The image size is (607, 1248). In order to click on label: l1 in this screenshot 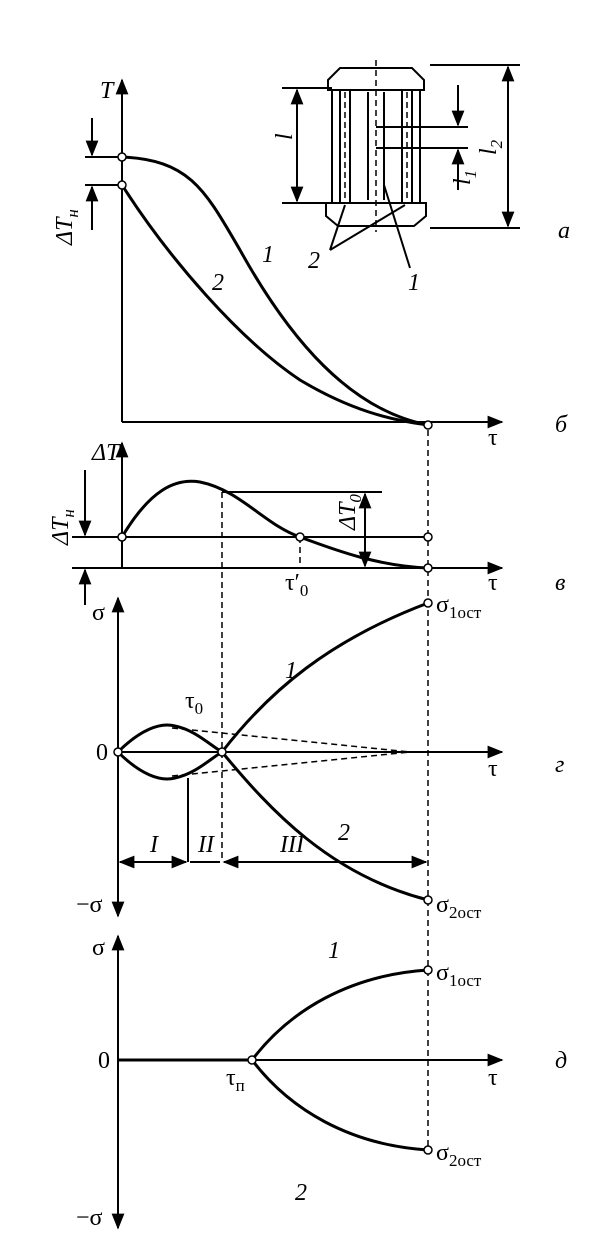, I will do `click(465, 177)`.